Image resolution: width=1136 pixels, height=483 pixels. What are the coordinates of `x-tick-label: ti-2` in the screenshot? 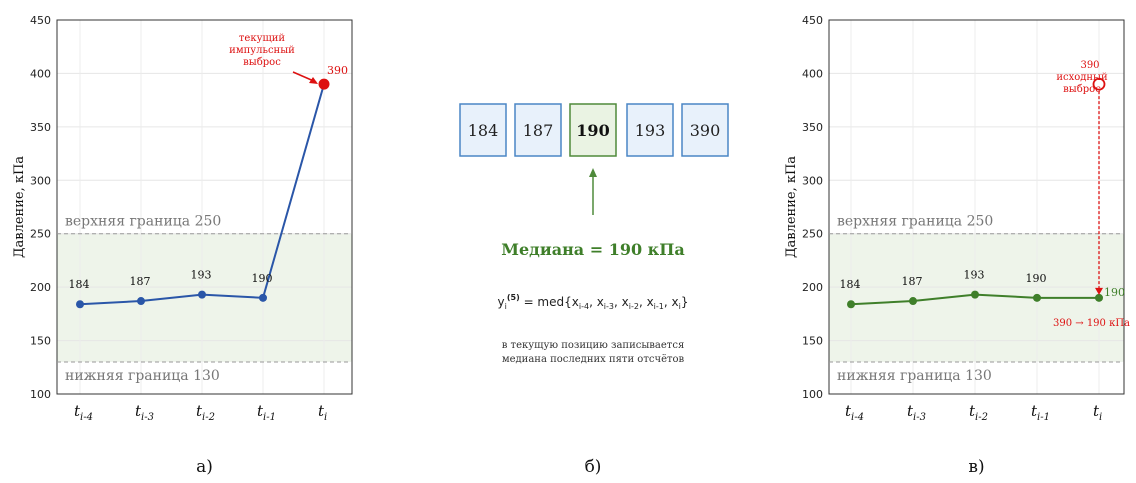 It's located at (205, 412).